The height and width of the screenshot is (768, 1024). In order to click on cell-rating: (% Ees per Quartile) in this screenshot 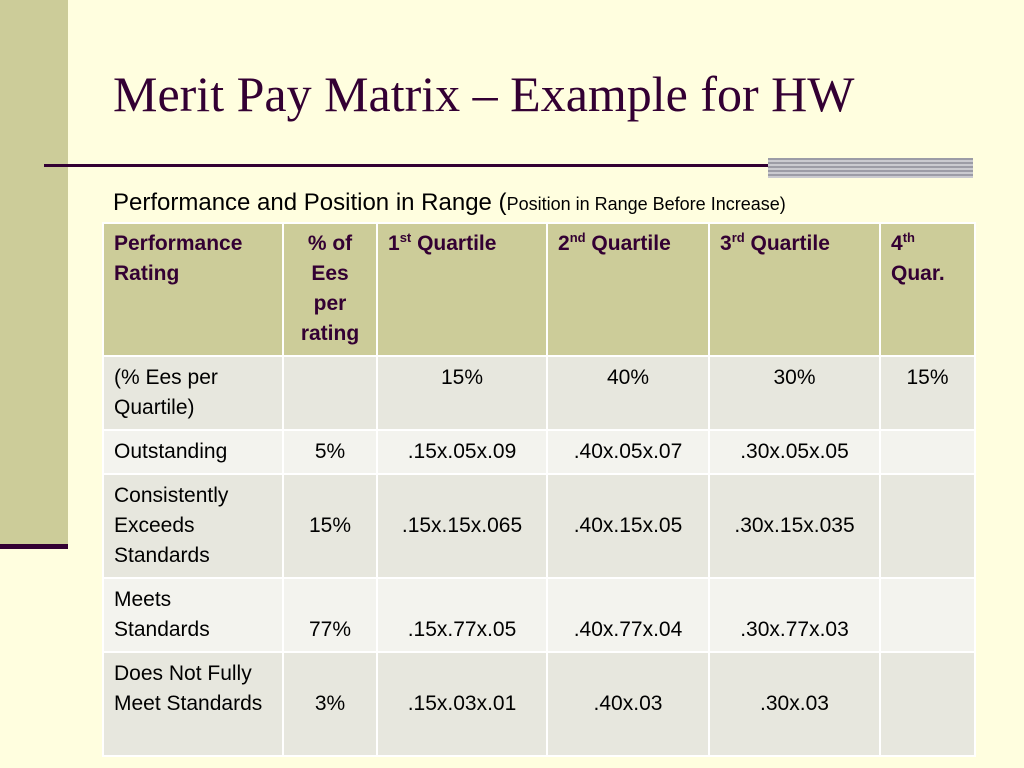, I will do `click(193, 393)`.